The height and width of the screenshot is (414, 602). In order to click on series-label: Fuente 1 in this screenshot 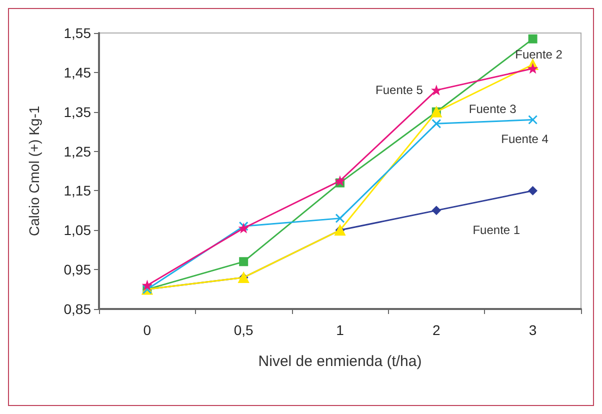, I will do `click(496, 229)`.